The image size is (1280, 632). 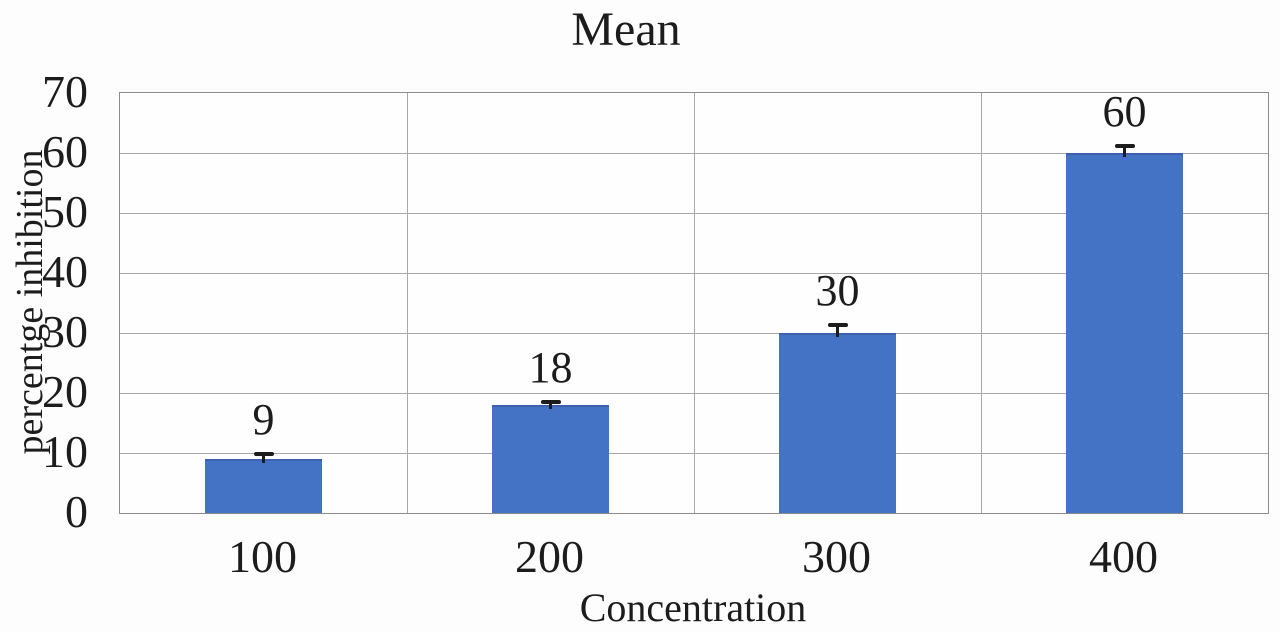 What do you see at coordinates (626, 29) in the screenshot?
I see `chart-title: Mean` at bounding box center [626, 29].